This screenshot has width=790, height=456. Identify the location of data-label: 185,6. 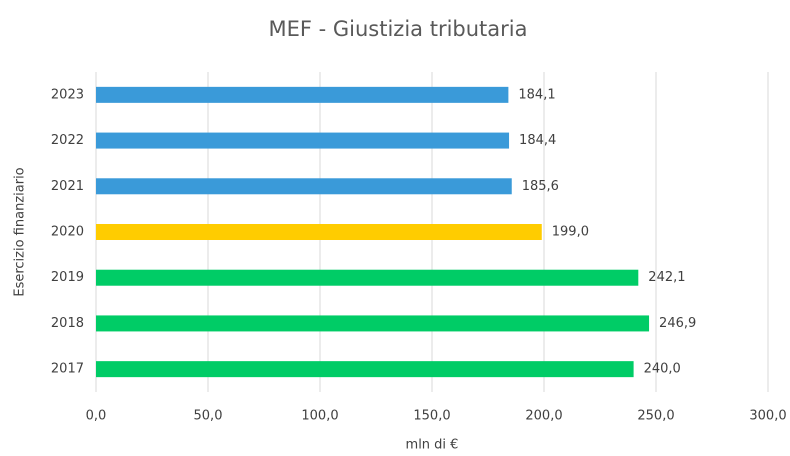
(540, 186).